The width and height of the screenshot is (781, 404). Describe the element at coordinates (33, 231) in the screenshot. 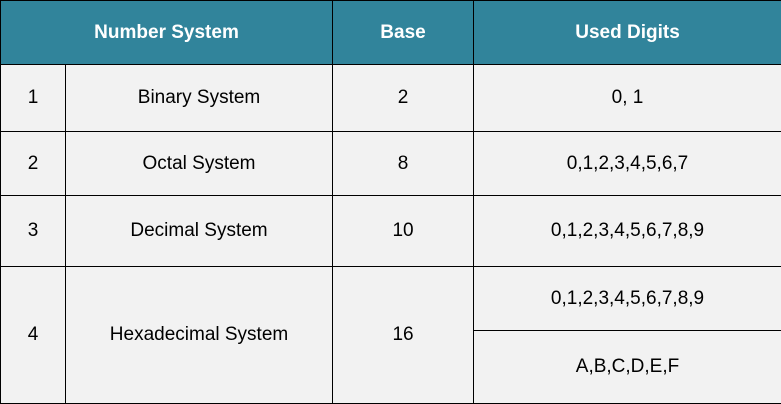

I see `row-number: 3` at that location.